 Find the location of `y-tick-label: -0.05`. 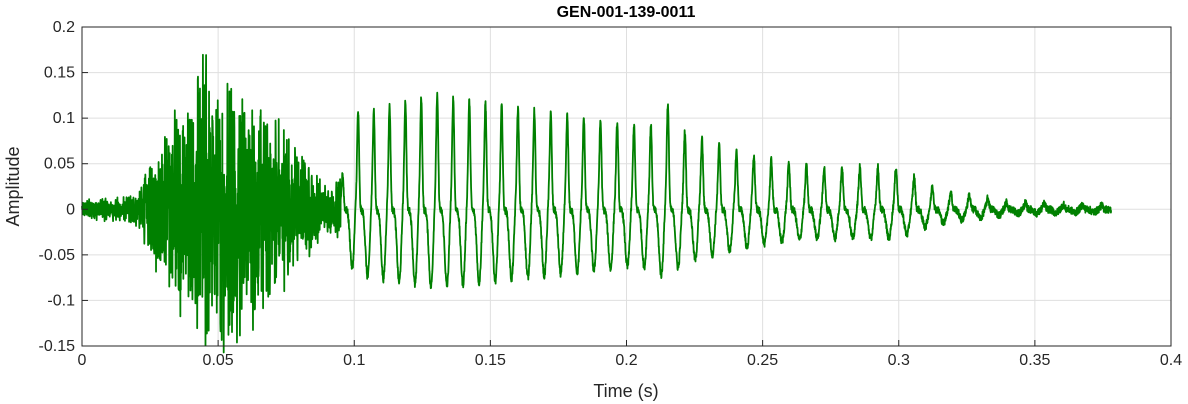

y-tick-label: -0.05 is located at coordinates (57, 255).